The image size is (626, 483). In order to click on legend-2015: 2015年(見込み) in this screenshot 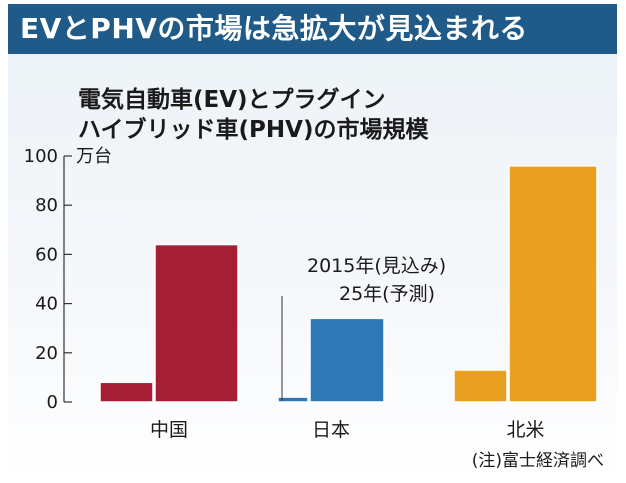, I will do `click(376, 266)`.